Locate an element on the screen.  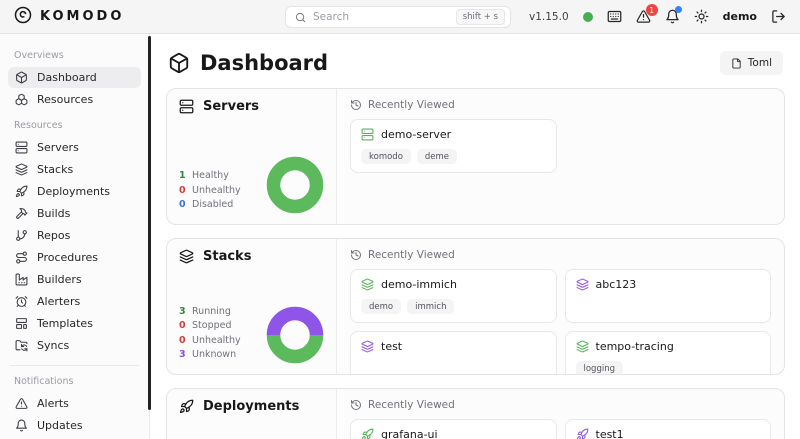
stat-stopped: 0 Stopped is located at coordinates (205, 325).